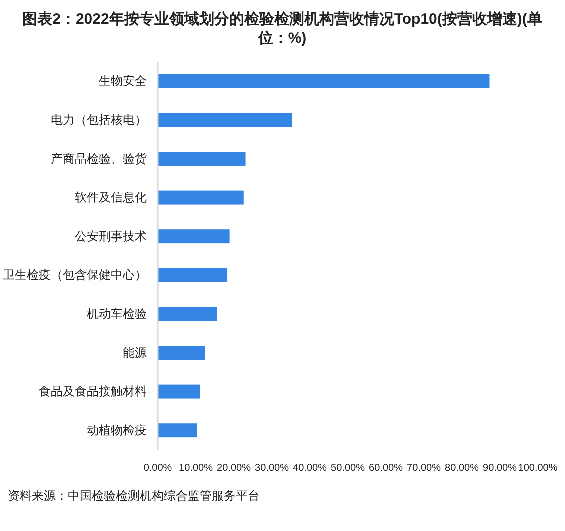  Describe the element at coordinates (282, 29) in the screenshot. I see `chart-title: 图表2：2022年按专业领域划分的检验检测机构营收情况Top10(按营收增速)(单位：%)` at that location.